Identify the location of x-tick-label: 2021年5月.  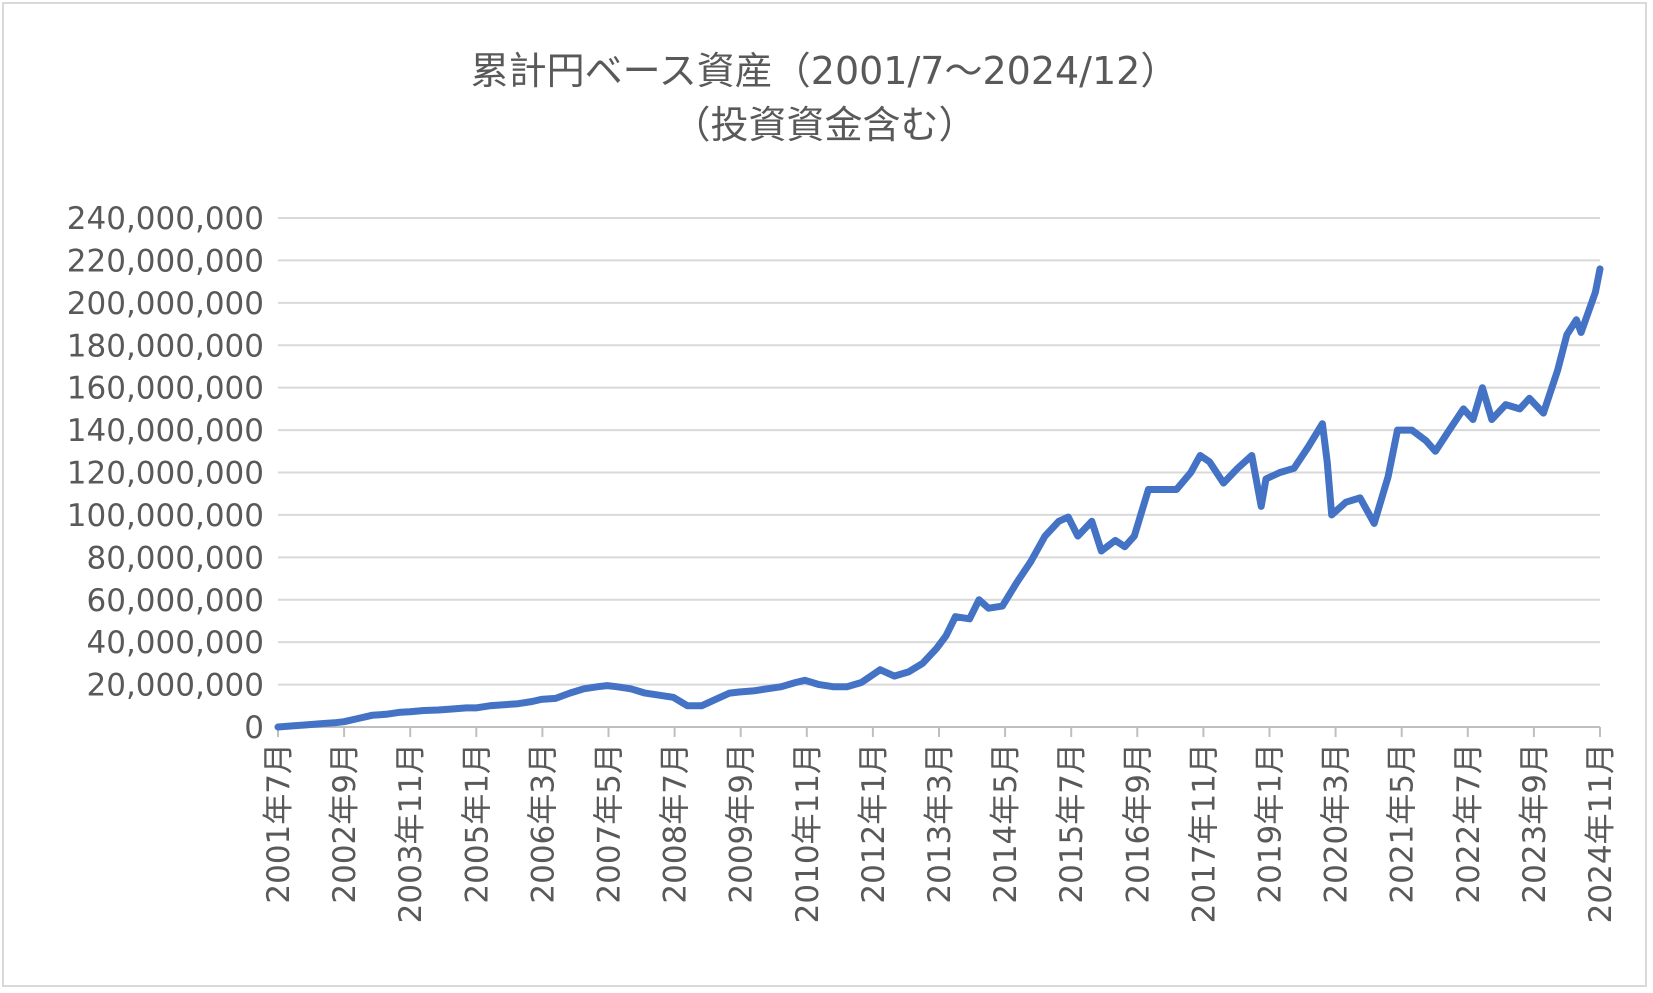
(1403, 823).